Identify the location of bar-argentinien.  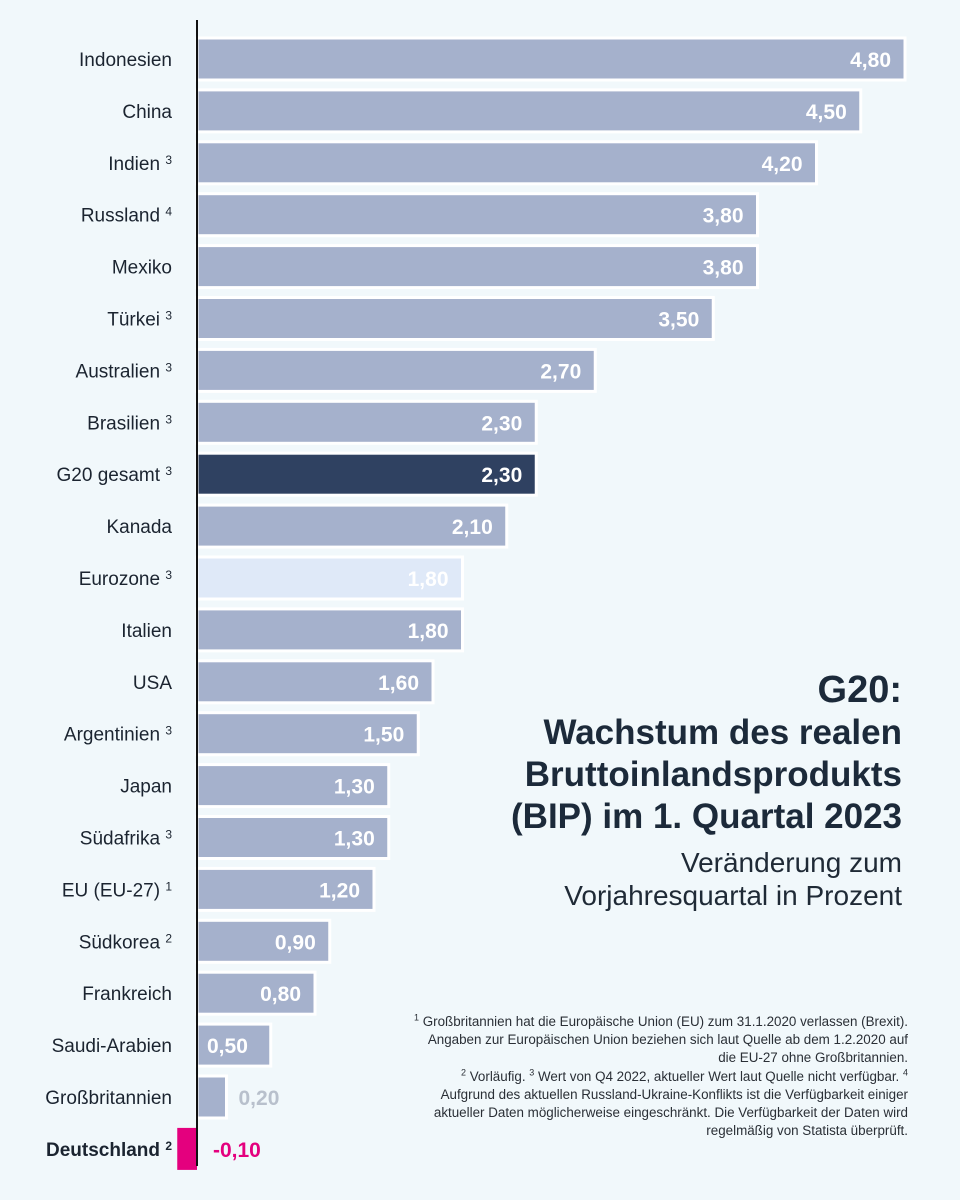
(307, 734).